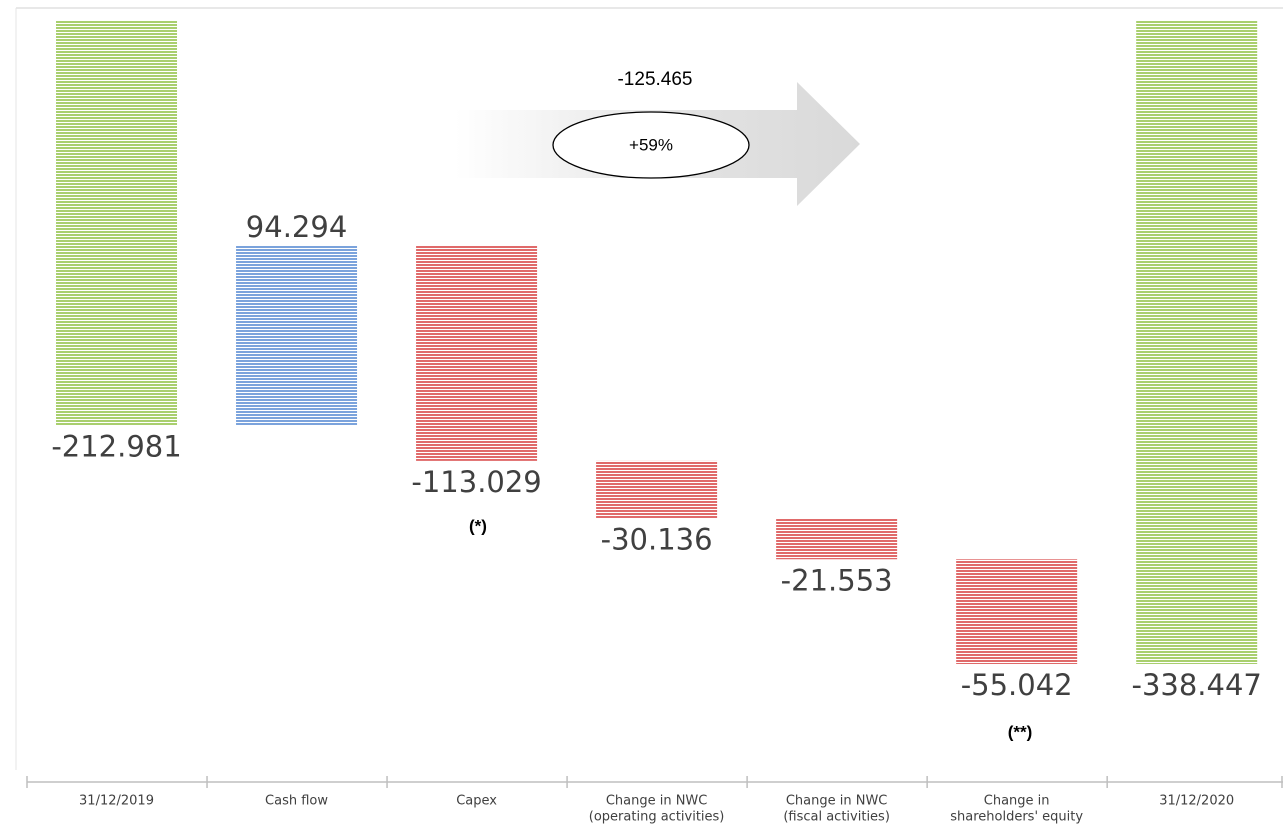 This screenshot has height=839, width=1283. Describe the element at coordinates (654, 79) in the screenshot. I see `total-change: -125.465` at that location.